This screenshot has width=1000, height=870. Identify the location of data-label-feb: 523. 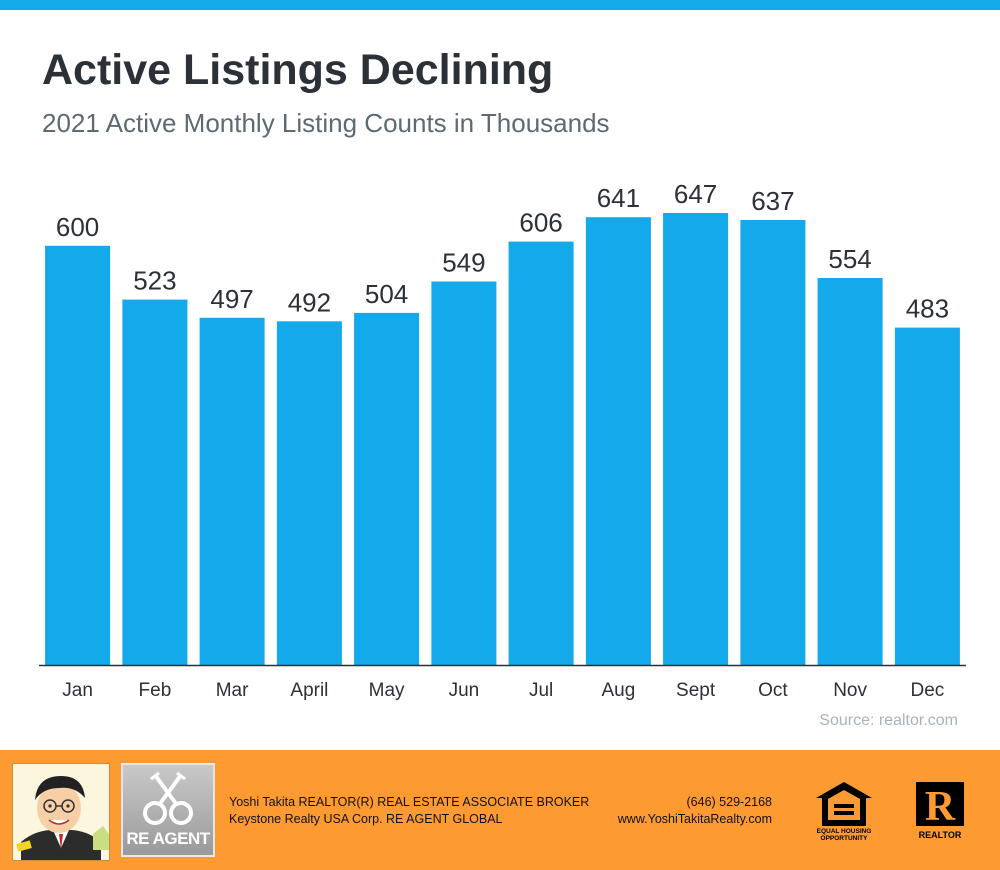
(154, 281).